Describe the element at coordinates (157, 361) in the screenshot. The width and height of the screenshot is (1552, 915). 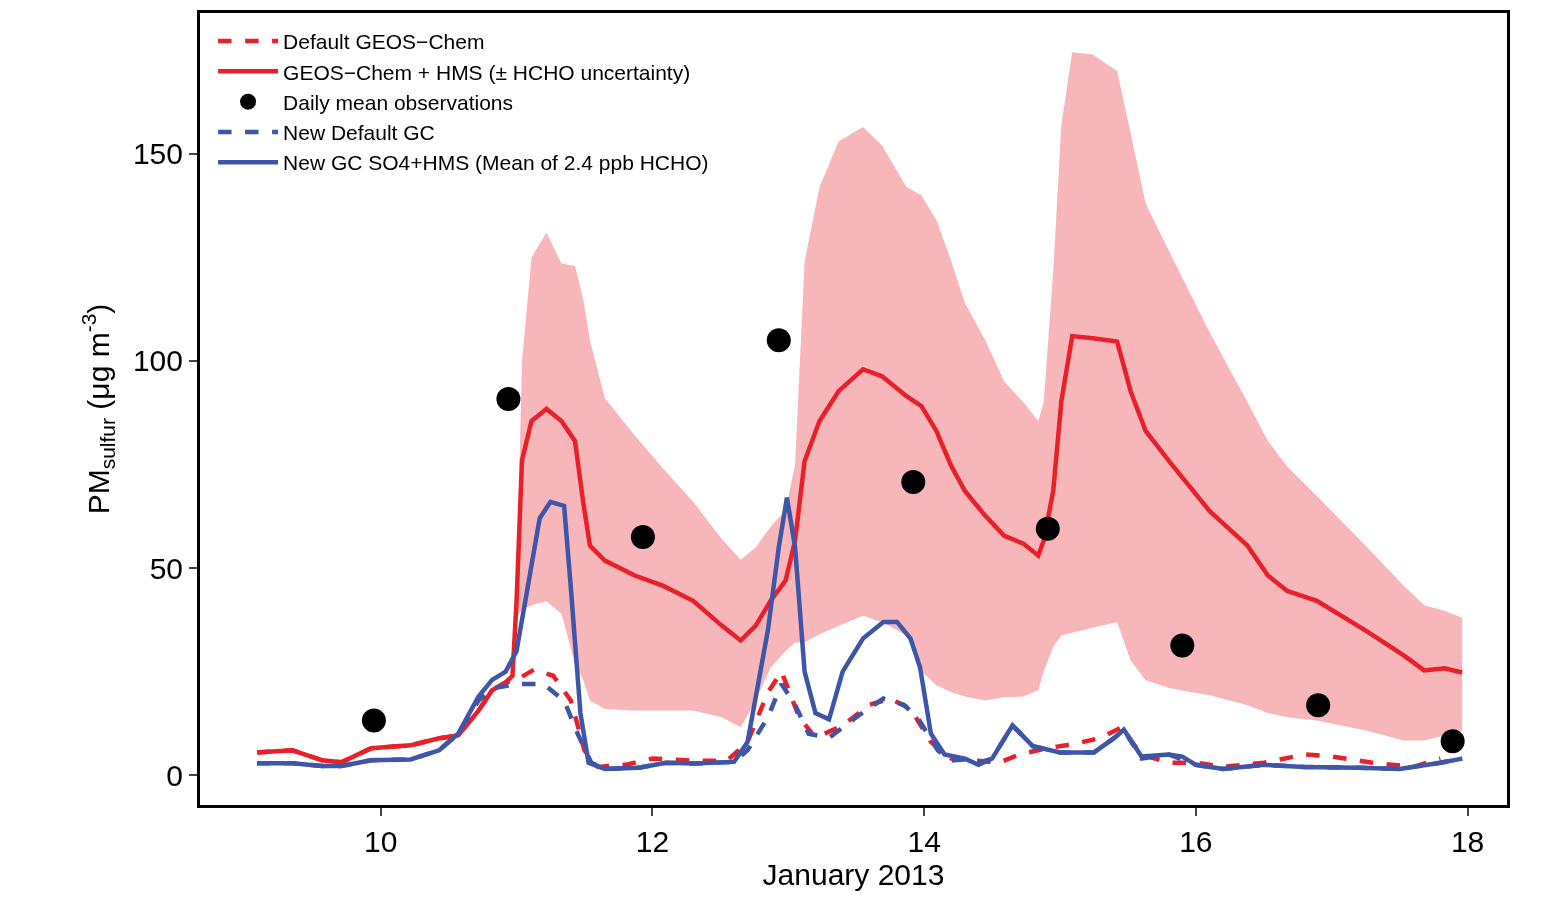
I see `y-tick-label: 100` at that location.